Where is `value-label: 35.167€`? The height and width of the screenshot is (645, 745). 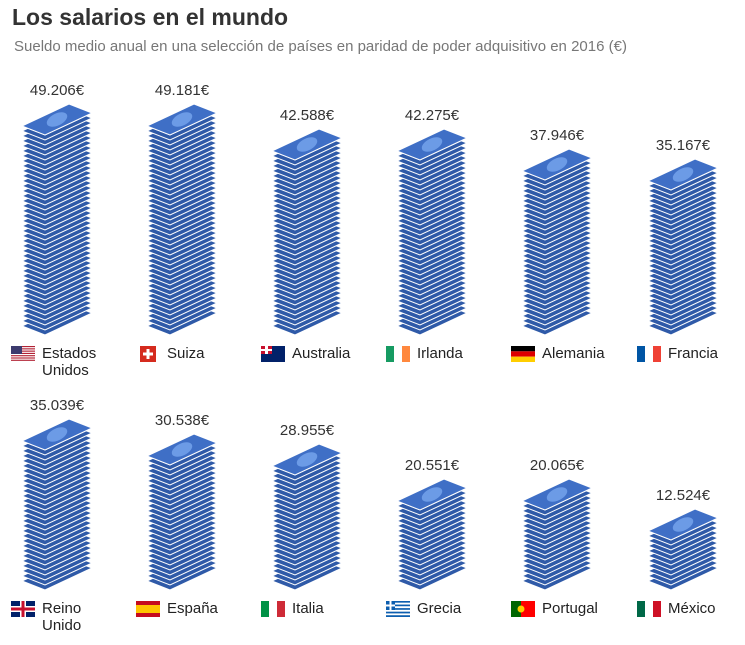 value-label: 35.167€ is located at coordinates (683, 145).